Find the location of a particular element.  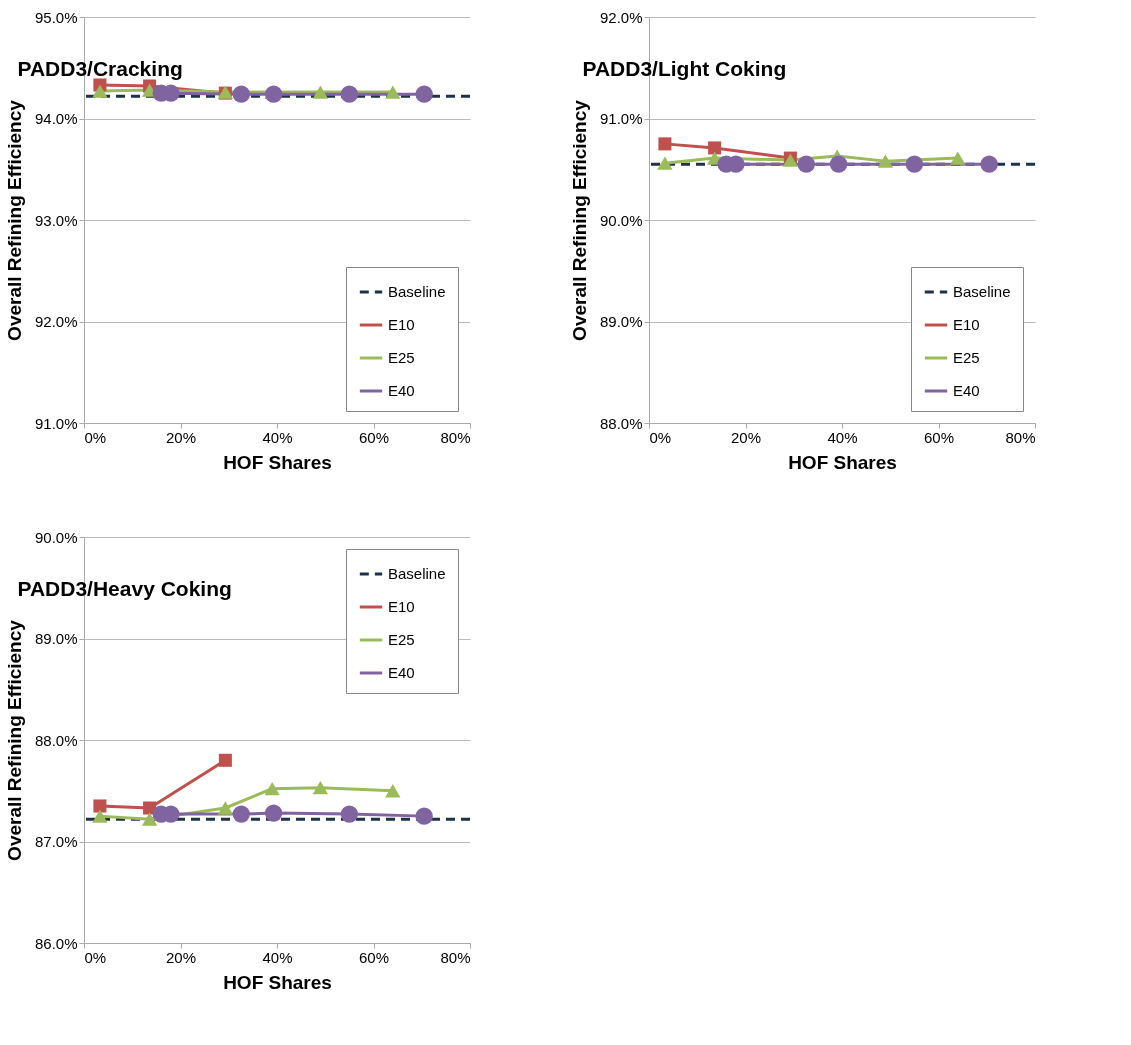

y-tick-label: 86.0% is located at coordinates (56, 943).